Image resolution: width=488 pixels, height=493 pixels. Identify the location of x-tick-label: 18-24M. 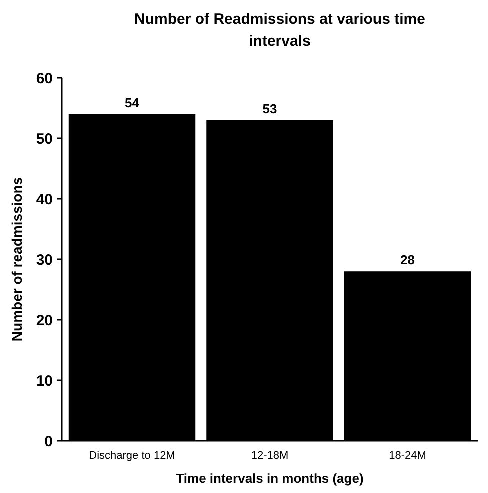
(407, 456).